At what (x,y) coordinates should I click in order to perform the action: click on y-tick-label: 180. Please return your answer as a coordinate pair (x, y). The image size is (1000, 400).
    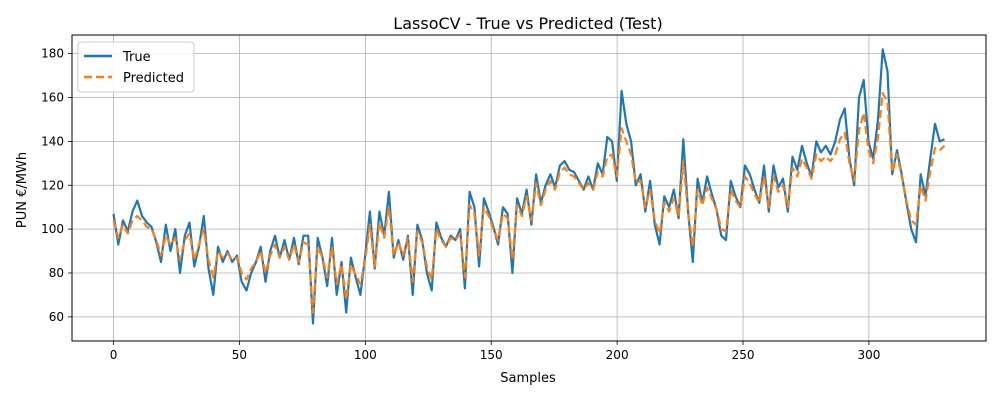
    Looking at the image, I should click on (52, 54).